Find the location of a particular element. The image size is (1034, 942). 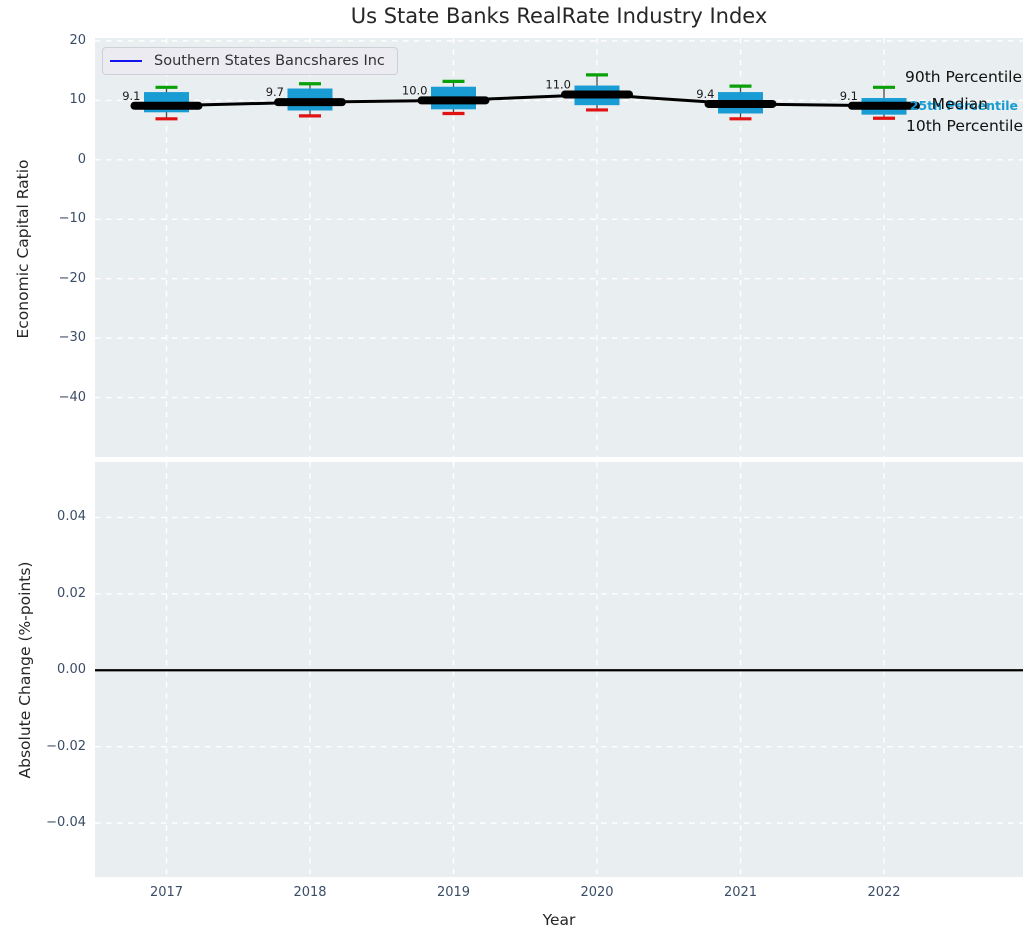

y-axis-label-top: Economic Capital Ratio is located at coordinates (23, 249).